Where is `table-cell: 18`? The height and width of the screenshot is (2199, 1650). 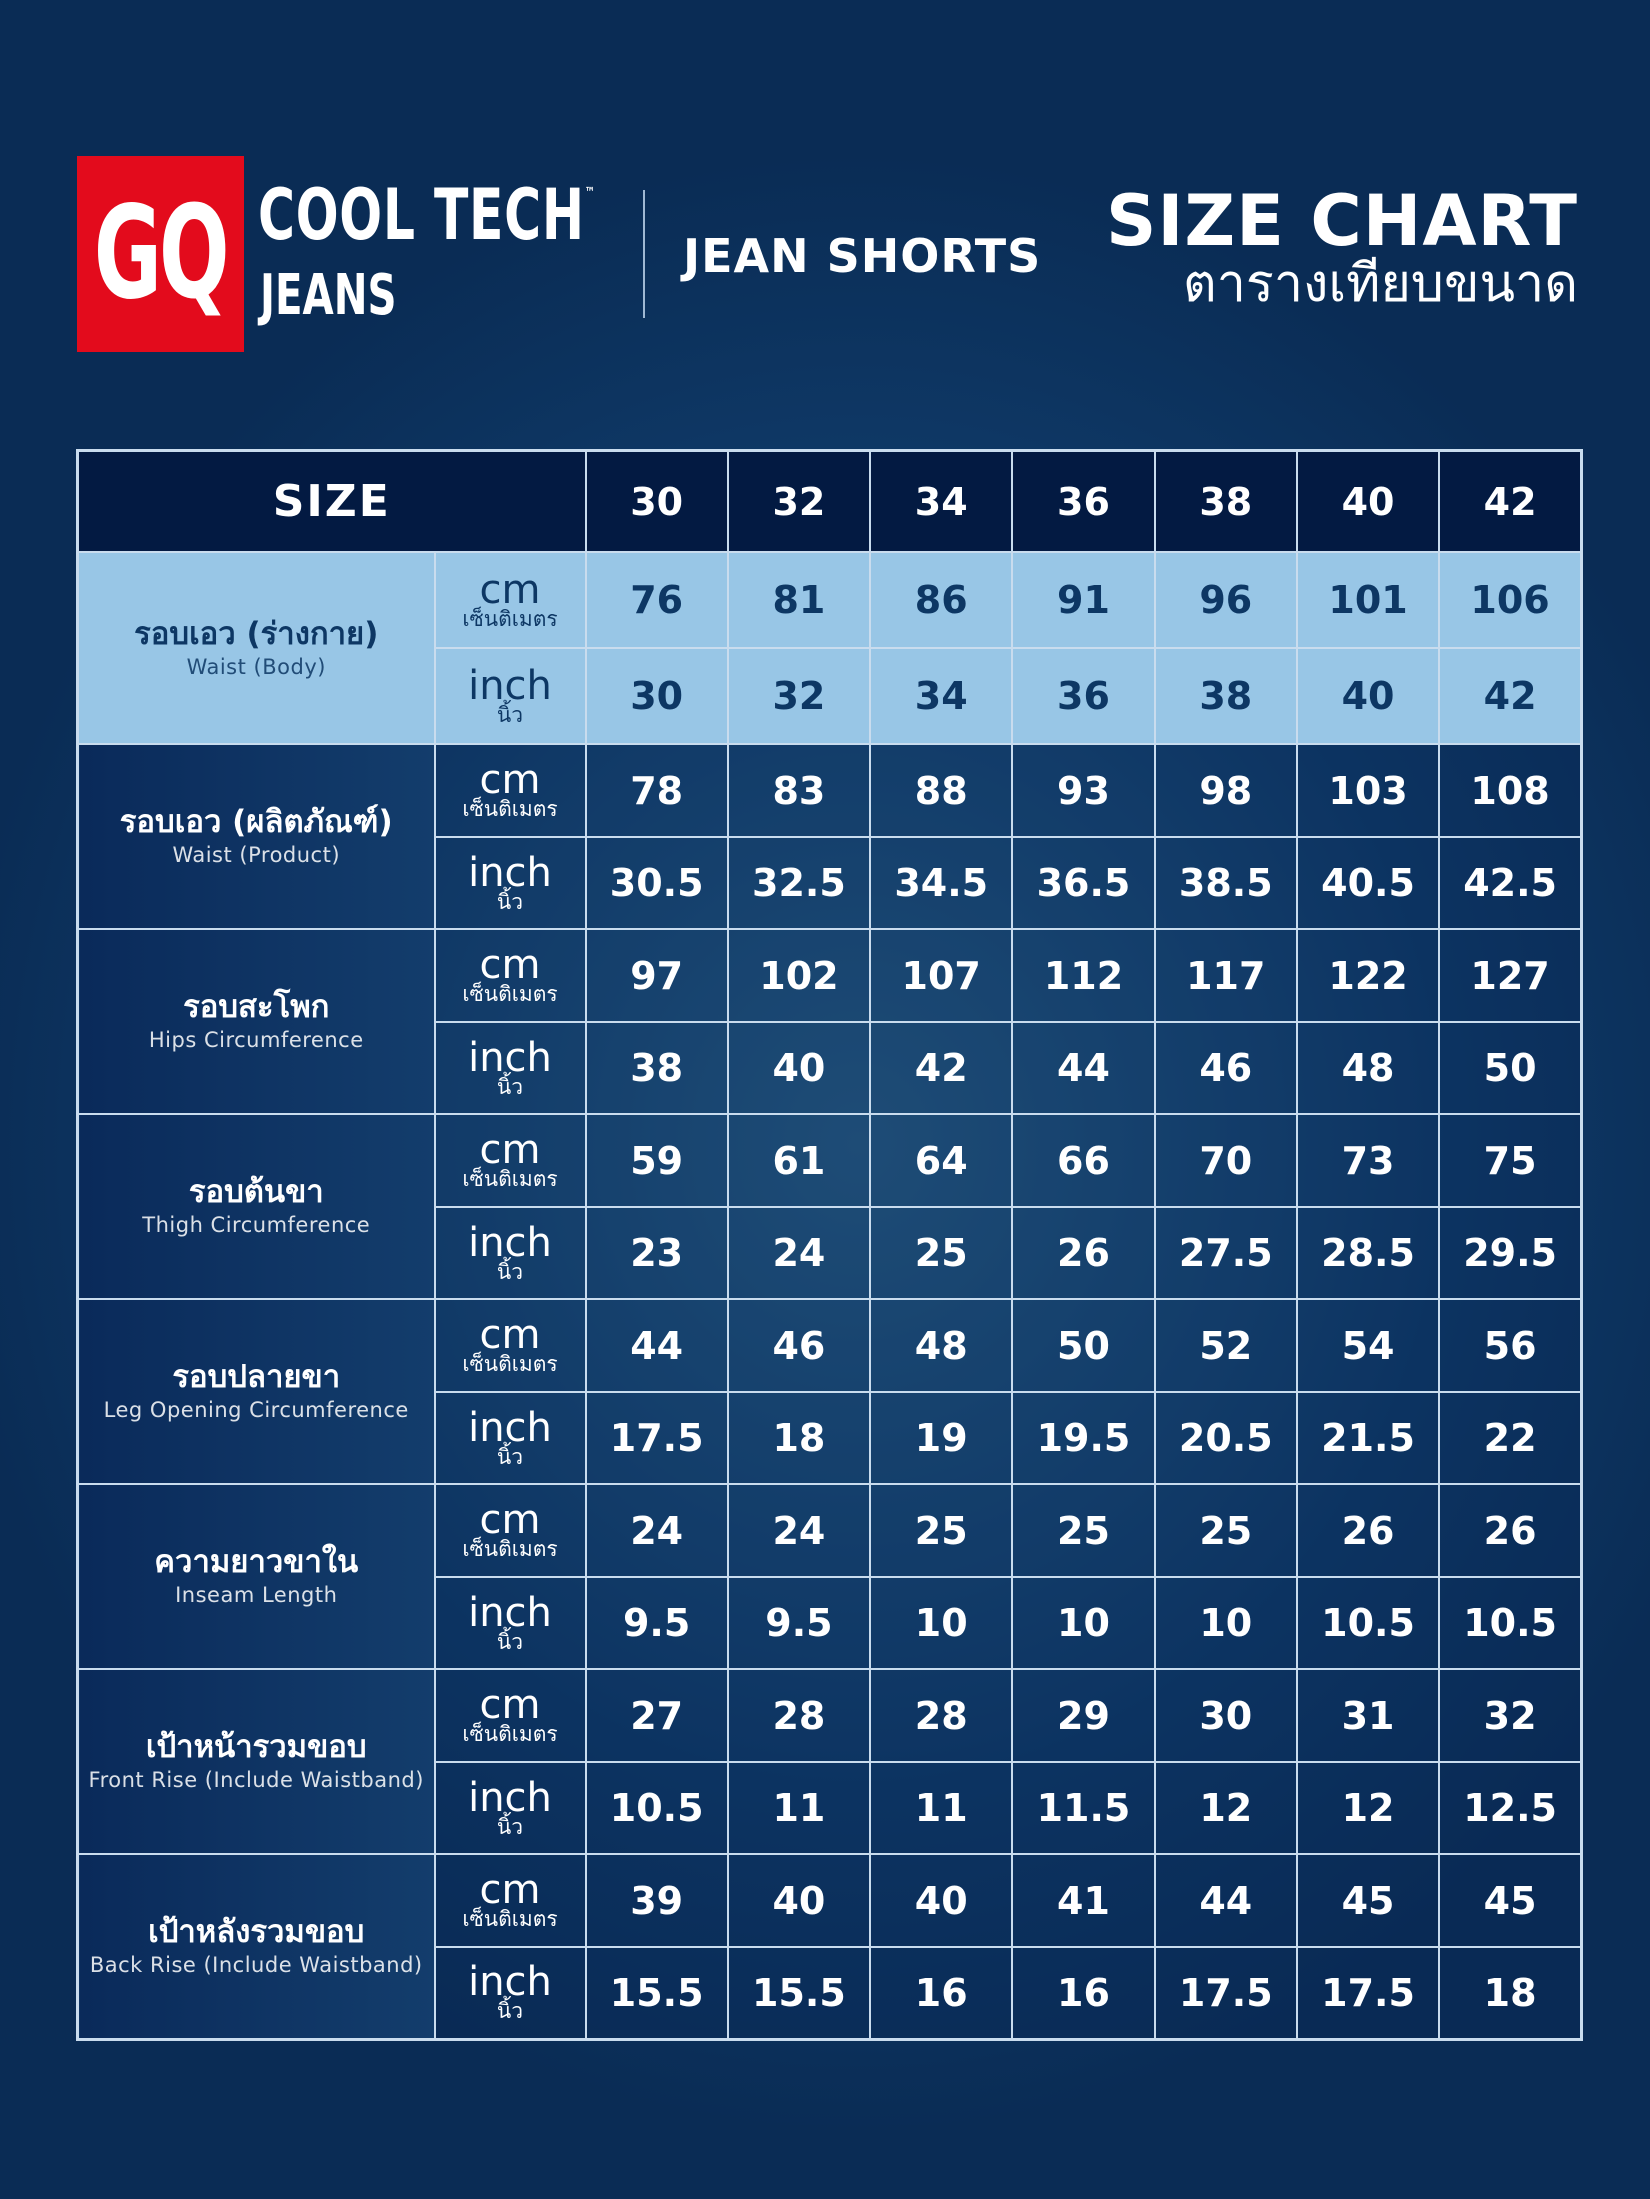
table-cell: 18 is located at coordinates (799, 1438).